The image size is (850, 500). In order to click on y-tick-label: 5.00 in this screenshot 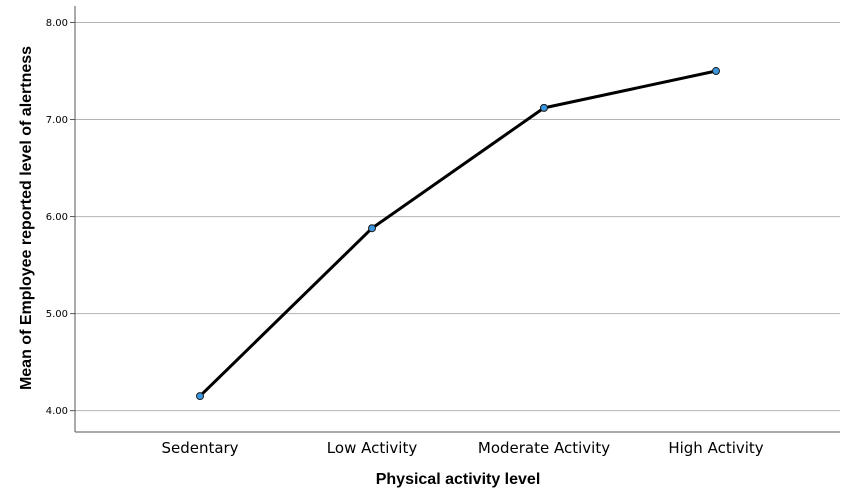, I will do `click(57, 314)`.